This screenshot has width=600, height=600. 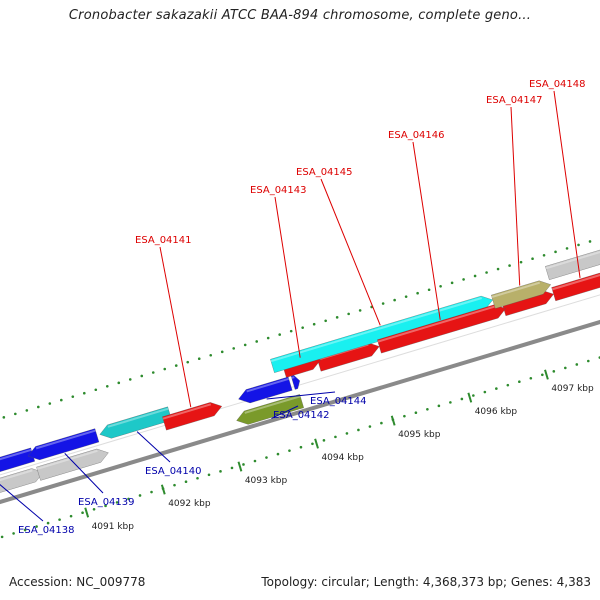 I want to click on gene-label: ESA_04147, so click(x=514, y=100).